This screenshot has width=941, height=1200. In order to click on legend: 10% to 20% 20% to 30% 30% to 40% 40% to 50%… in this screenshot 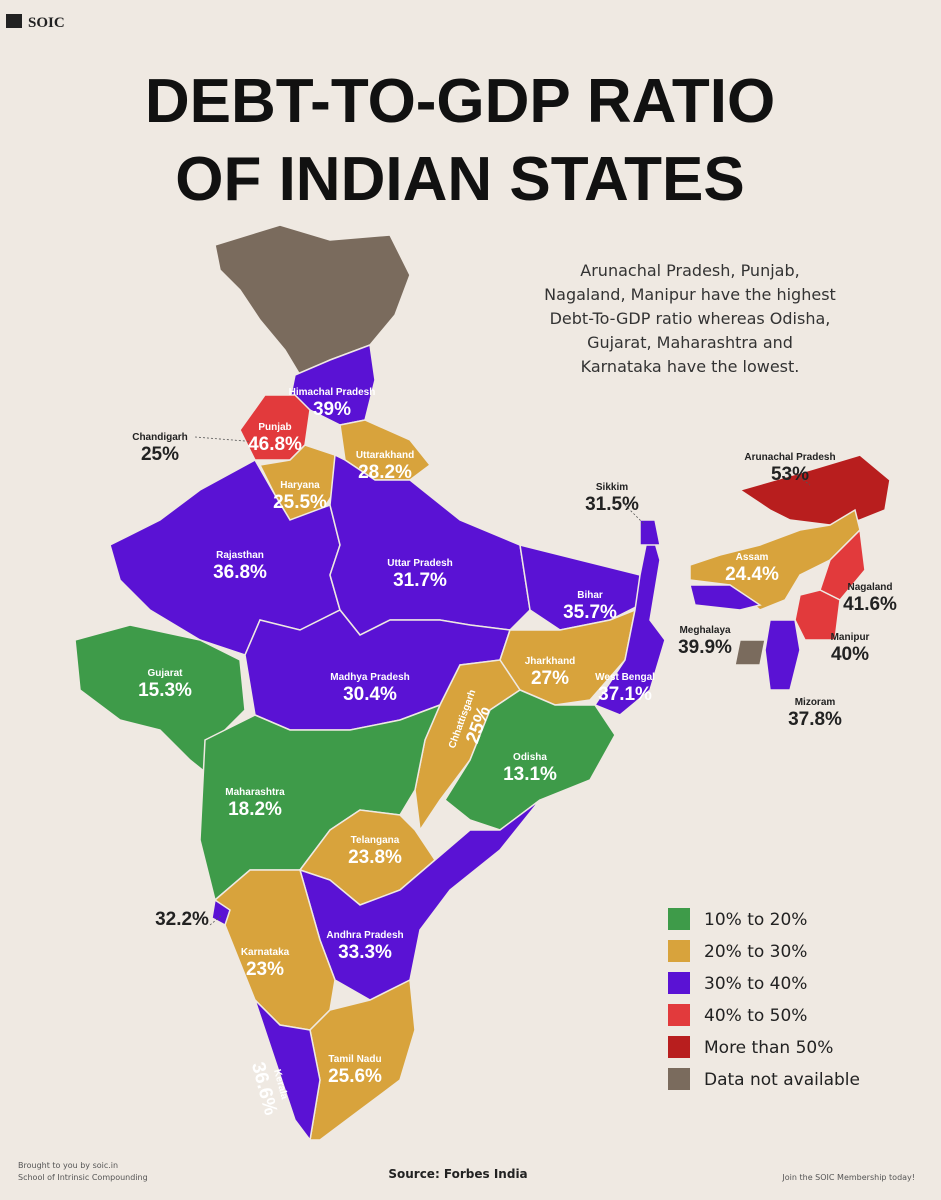, I will do `click(764, 999)`.